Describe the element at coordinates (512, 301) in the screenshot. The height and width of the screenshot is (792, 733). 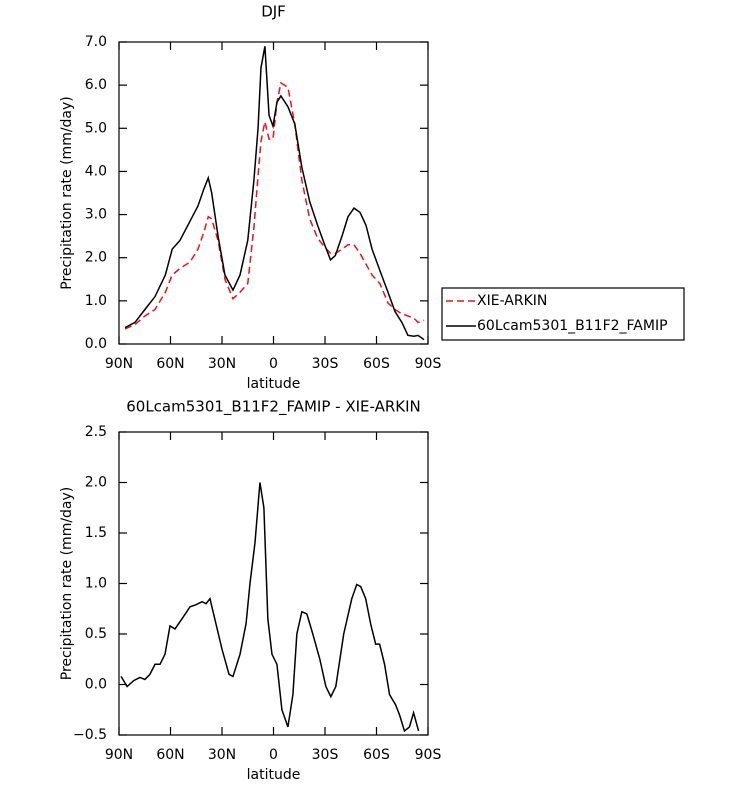
I see `legend-label: XIE-ARKIN` at that location.